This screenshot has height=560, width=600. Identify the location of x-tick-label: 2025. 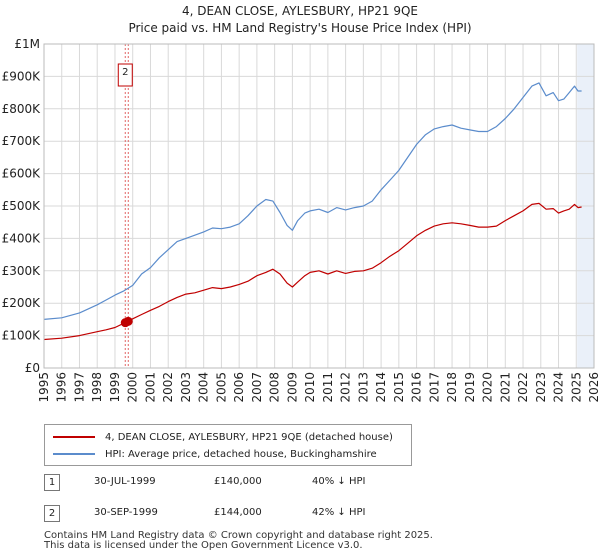
(576, 387).